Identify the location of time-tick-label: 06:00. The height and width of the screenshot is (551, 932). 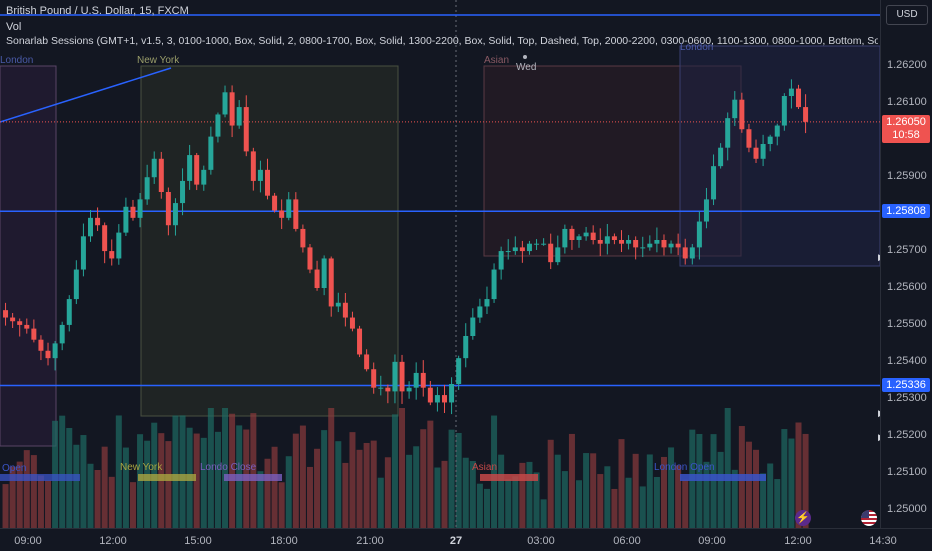
(627, 541).